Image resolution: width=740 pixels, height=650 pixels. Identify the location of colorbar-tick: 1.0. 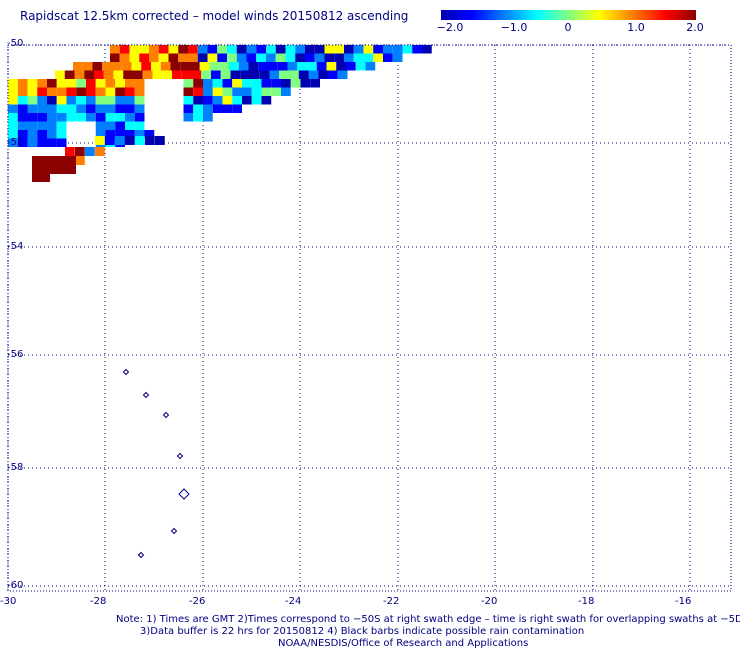
(636, 27).